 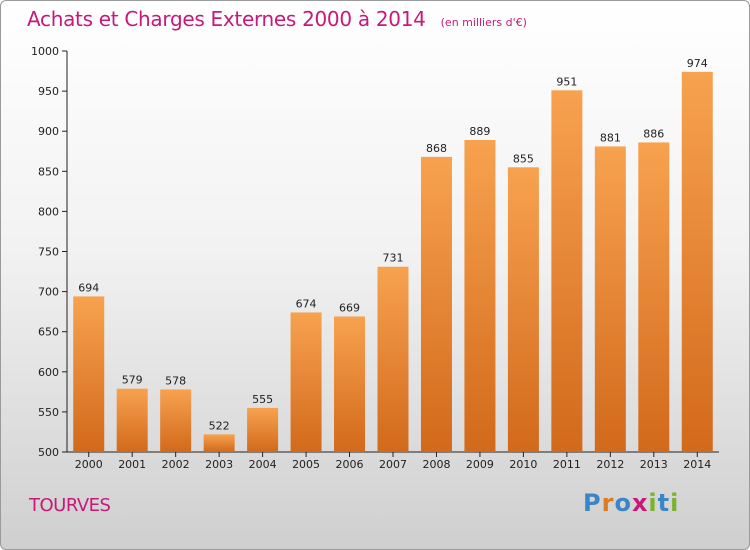 What do you see at coordinates (566, 81) in the screenshot?
I see `data-label: 951` at bounding box center [566, 81].